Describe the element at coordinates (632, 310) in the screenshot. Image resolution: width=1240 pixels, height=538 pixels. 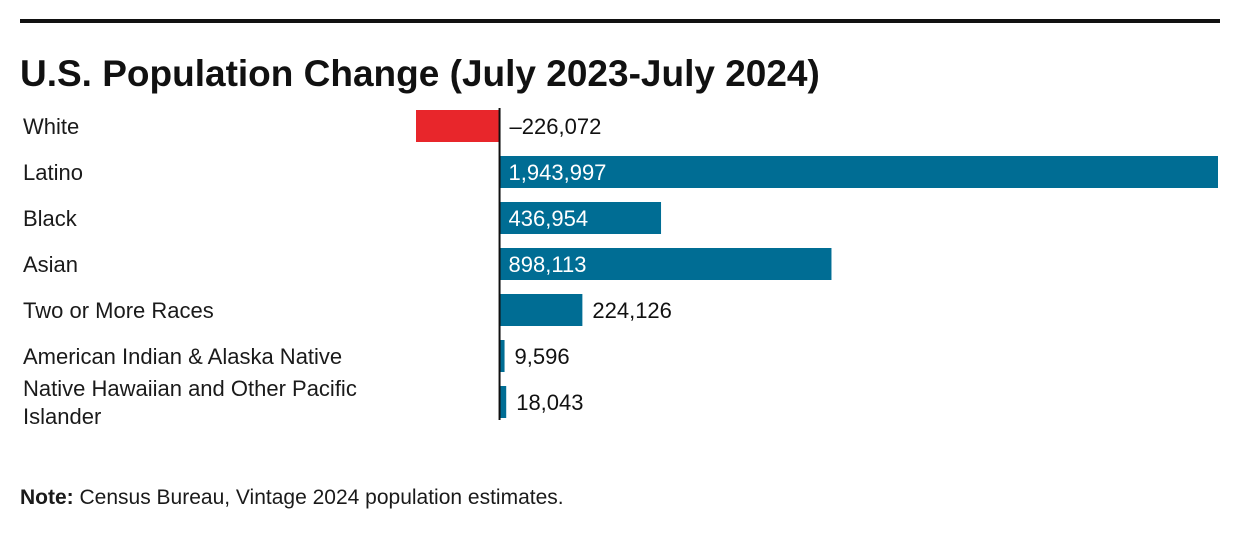
I see `value-label: 224,126` at that location.